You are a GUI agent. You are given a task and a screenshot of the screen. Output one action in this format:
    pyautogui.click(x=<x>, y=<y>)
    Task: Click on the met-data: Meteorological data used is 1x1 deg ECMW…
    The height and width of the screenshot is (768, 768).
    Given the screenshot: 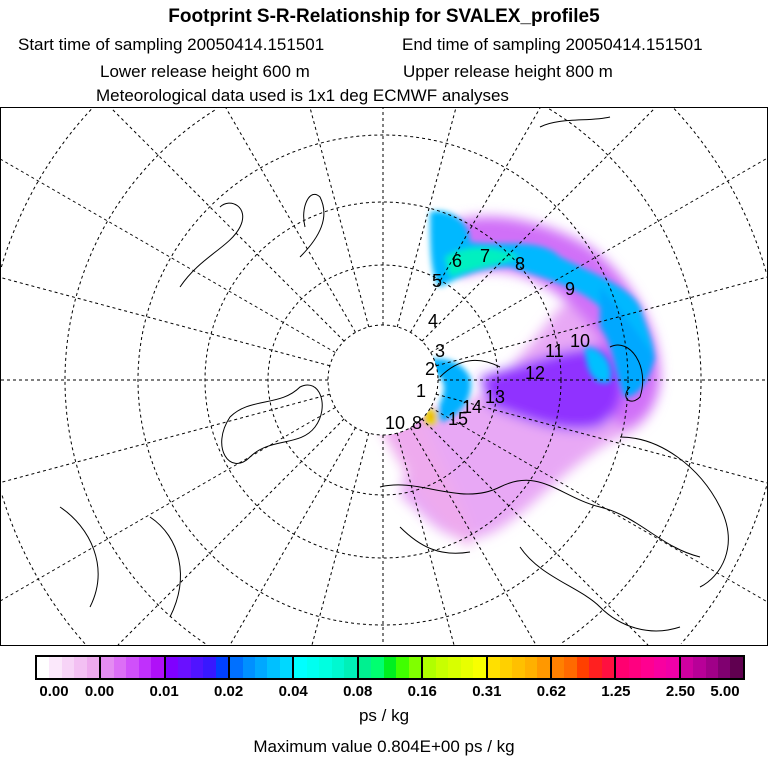 What is the action you would take?
    pyautogui.click(x=302, y=95)
    